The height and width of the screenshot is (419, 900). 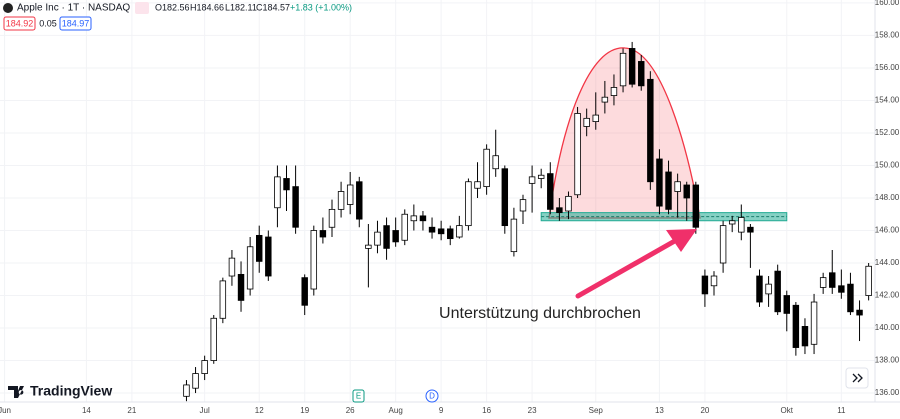 I want to click on logo-text: TradingView, so click(x=71, y=391).